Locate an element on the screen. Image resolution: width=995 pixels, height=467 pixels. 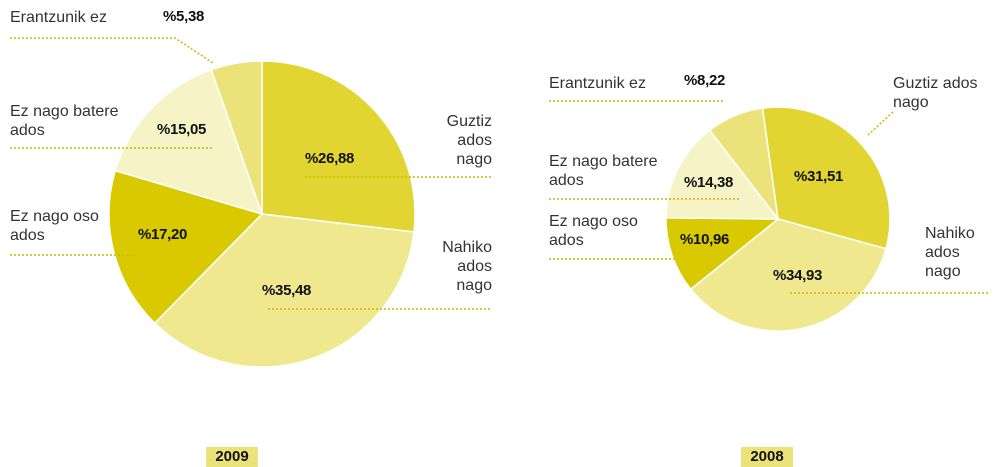
value-label: %17,20 is located at coordinates (163, 234).